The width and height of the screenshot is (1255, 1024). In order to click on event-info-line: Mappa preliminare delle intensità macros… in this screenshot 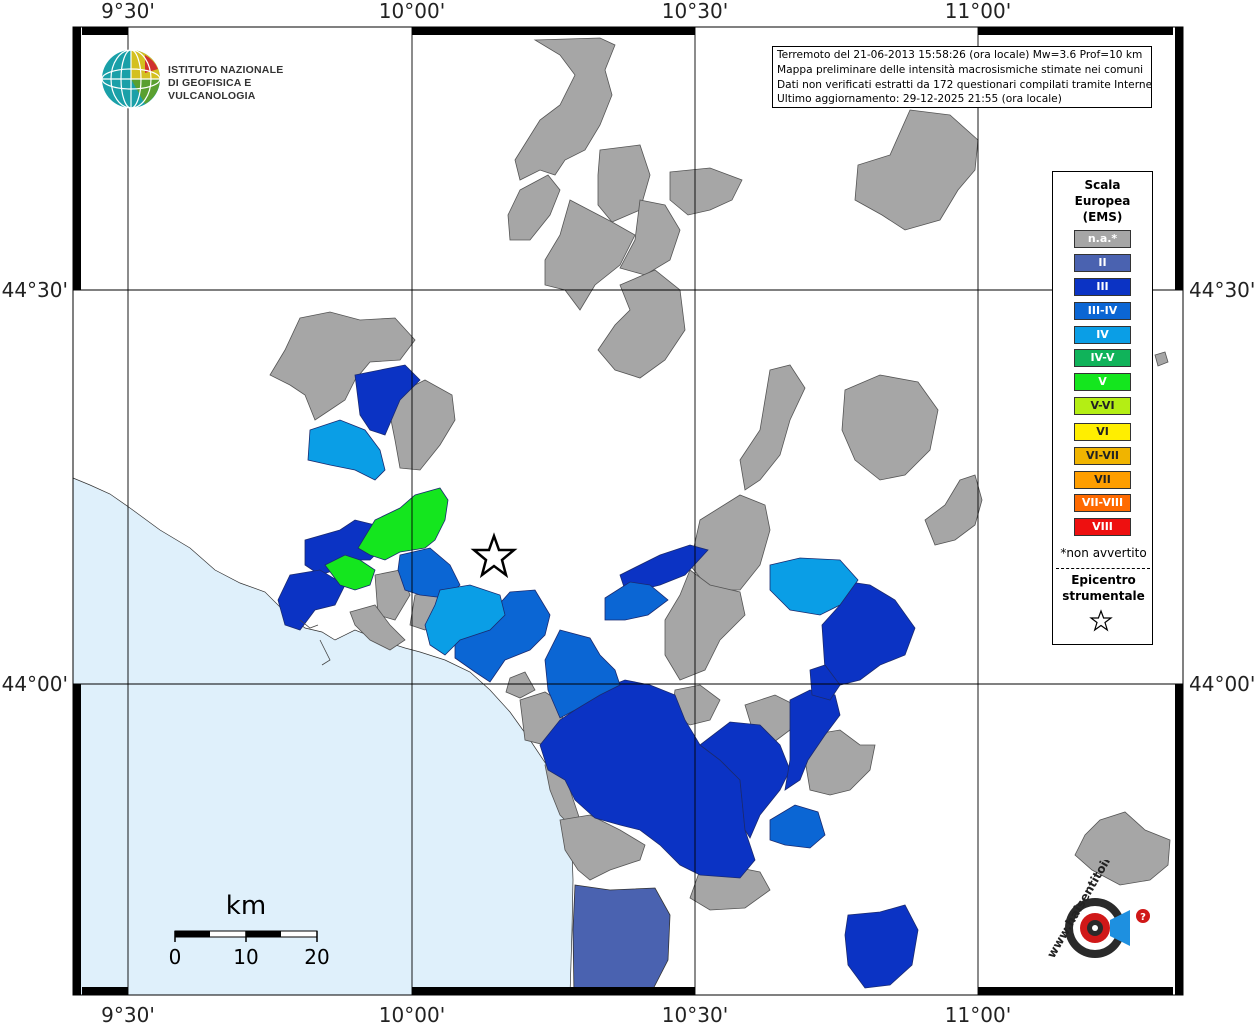, I will do `click(960, 69)`.